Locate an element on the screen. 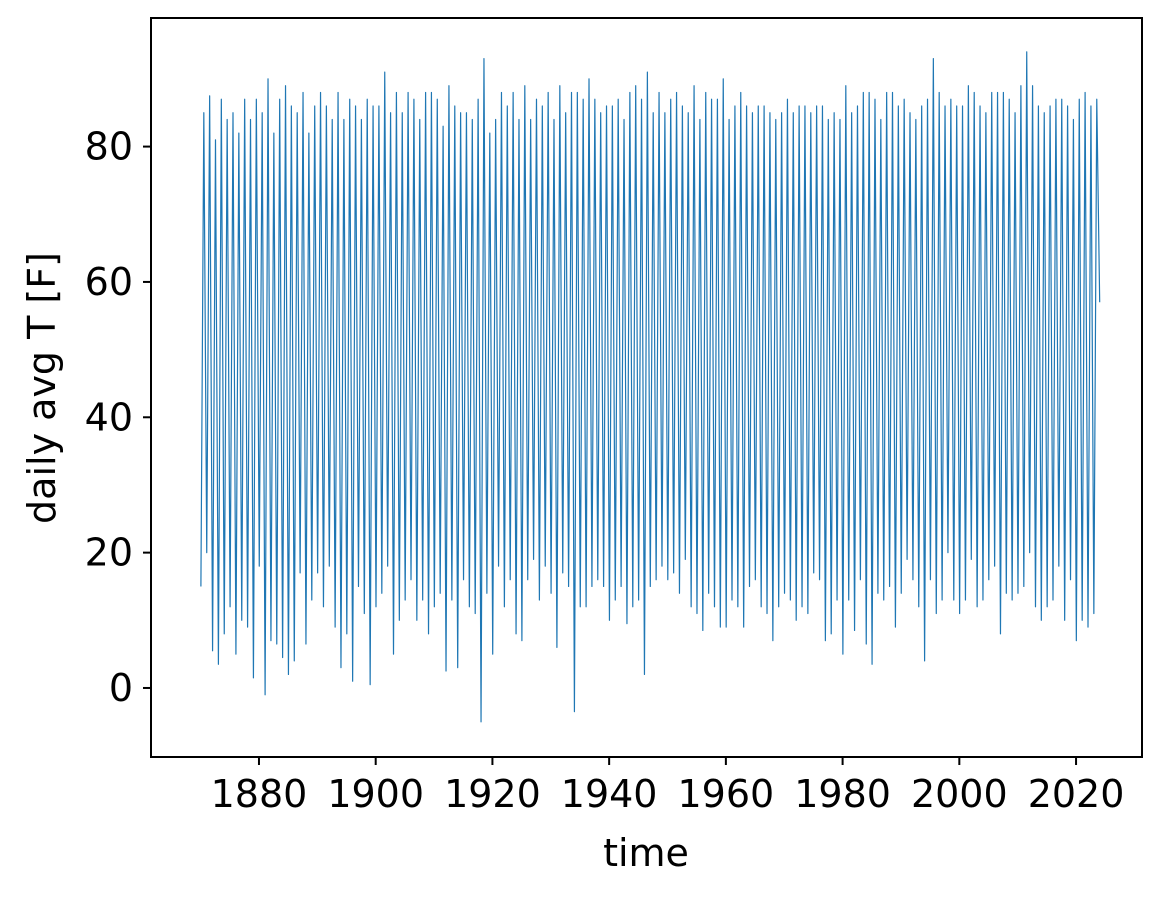 The image size is (1162, 899). y-tick-label: 0 is located at coordinates (121, 688).